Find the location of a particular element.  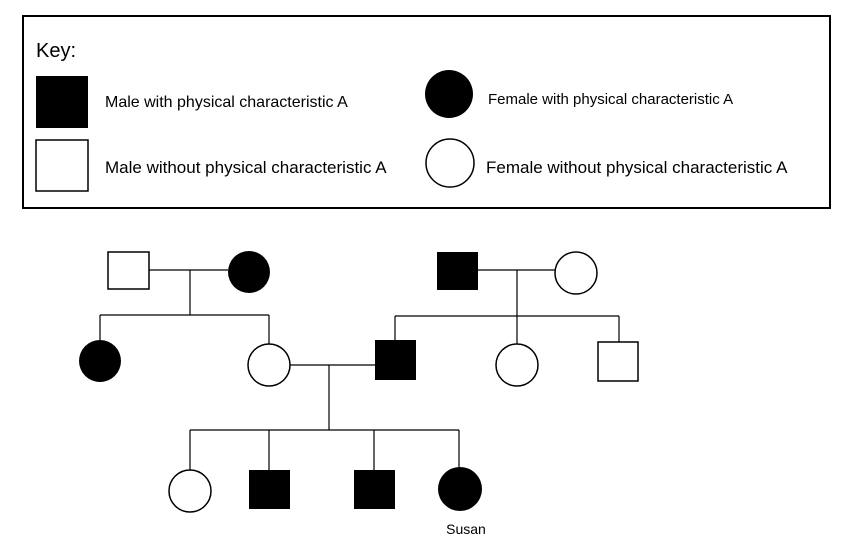

person-c1-female-affected is located at coordinates (100, 361).